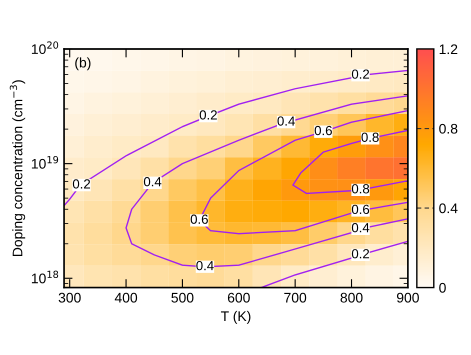 The width and height of the screenshot is (471, 355). Describe the element at coordinates (45, 277) in the screenshot. I see `y-tick-label: 10$^{18}$` at that location.